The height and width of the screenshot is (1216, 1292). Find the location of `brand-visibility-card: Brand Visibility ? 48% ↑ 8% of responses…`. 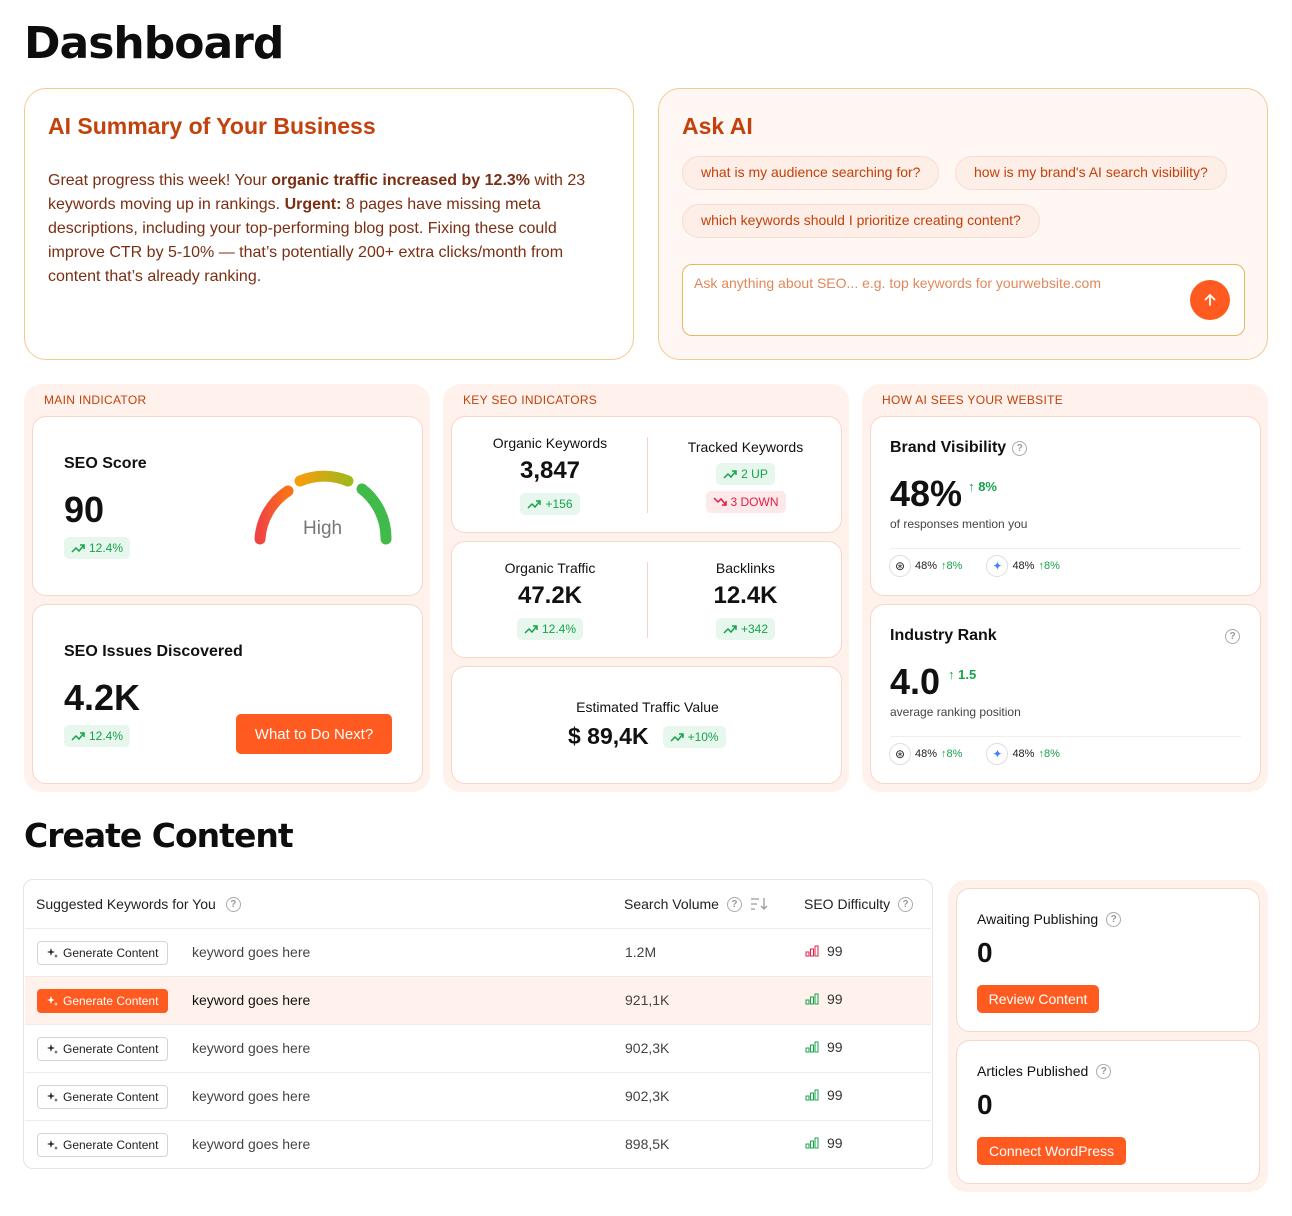

brand-visibility-card: Brand Visibility ? 48% ↑ 8% of responses… is located at coordinates (1065, 506).